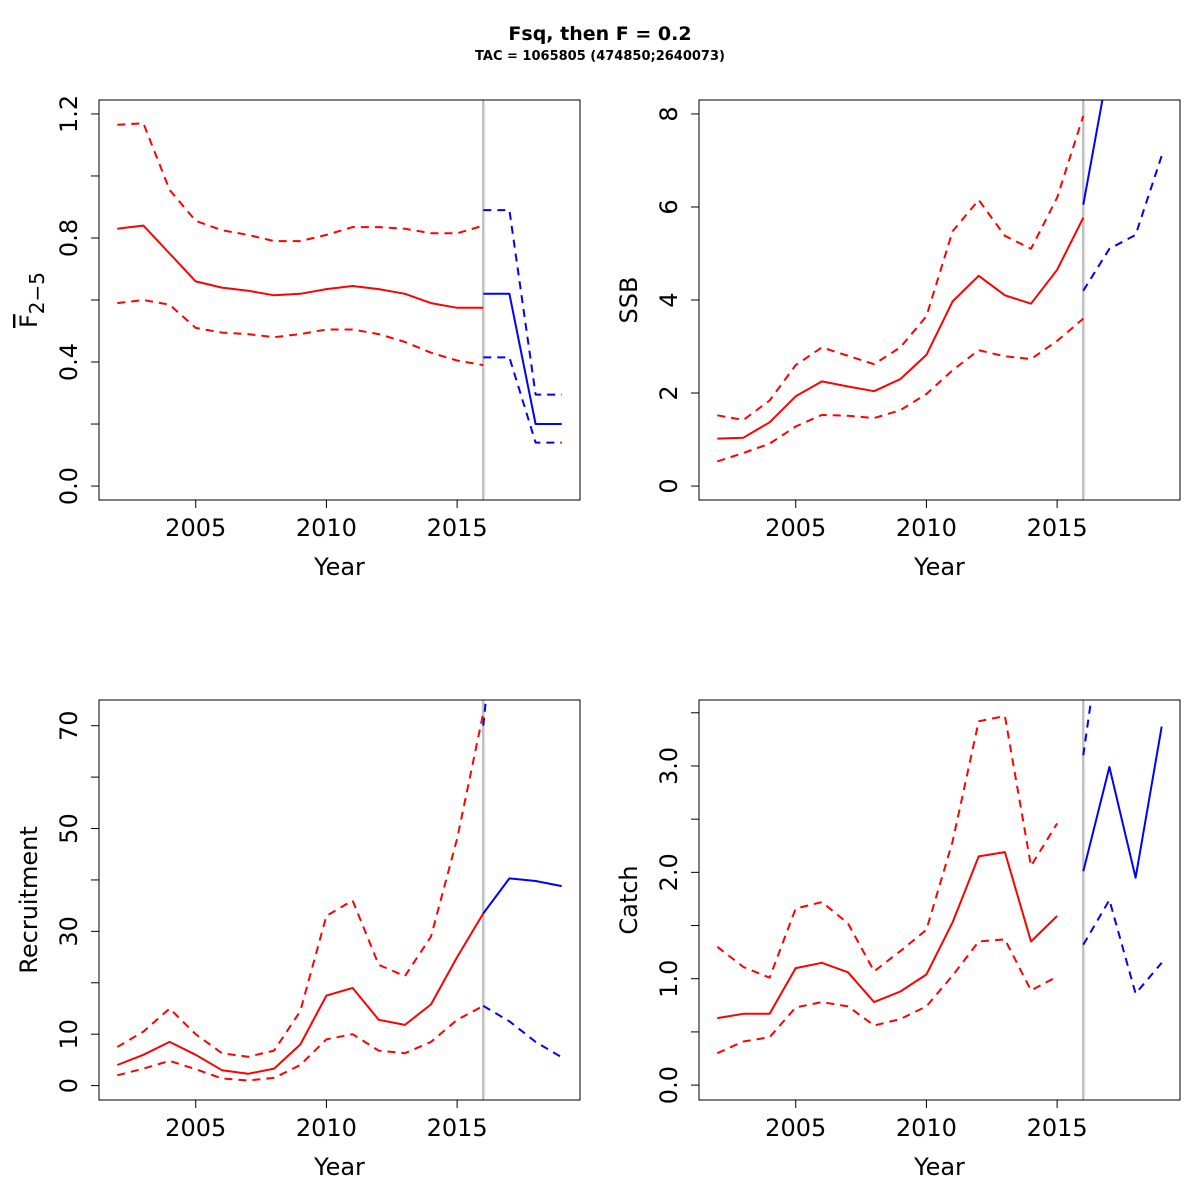 The image size is (1200, 1200). What do you see at coordinates (29, 899) in the screenshot?
I see `y-axis-label: Recruitment` at bounding box center [29, 899].